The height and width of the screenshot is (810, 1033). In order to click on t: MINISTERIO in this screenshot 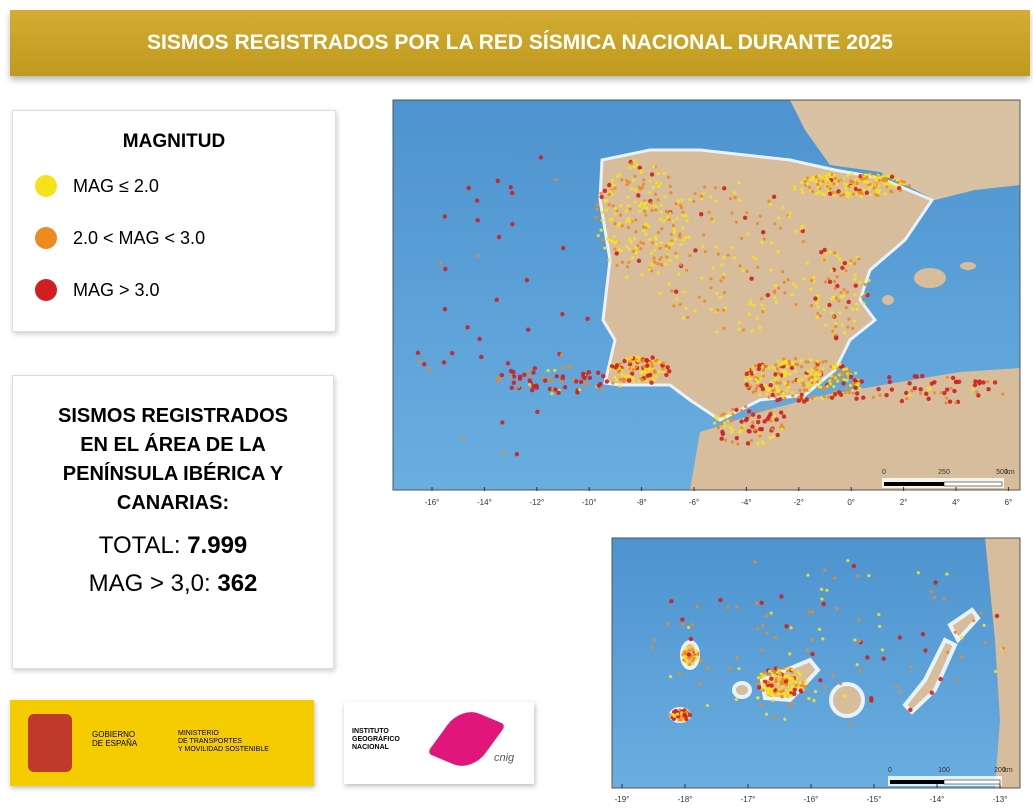, I will do `click(198, 733)`.